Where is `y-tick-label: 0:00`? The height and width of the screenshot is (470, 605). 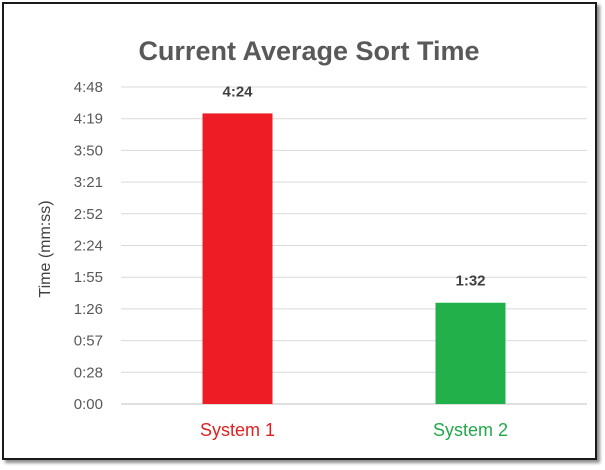 y-tick-label: 0:00 is located at coordinates (88, 404).